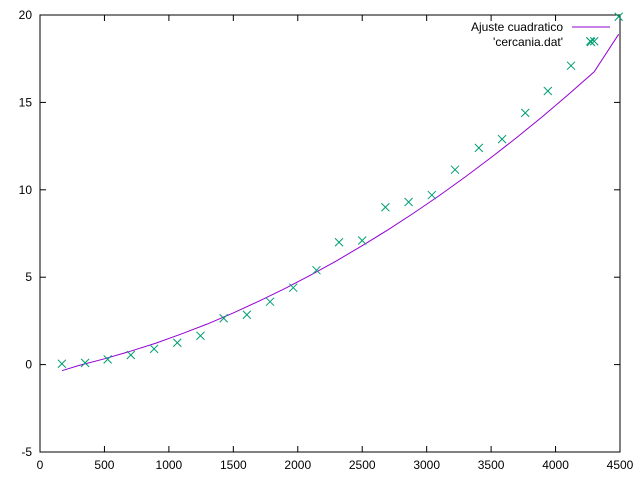 The image size is (640, 480). What do you see at coordinates (362, 465) in the screenshot?
I see `x-tick-label: 2500` at bounding box center [362, 465].